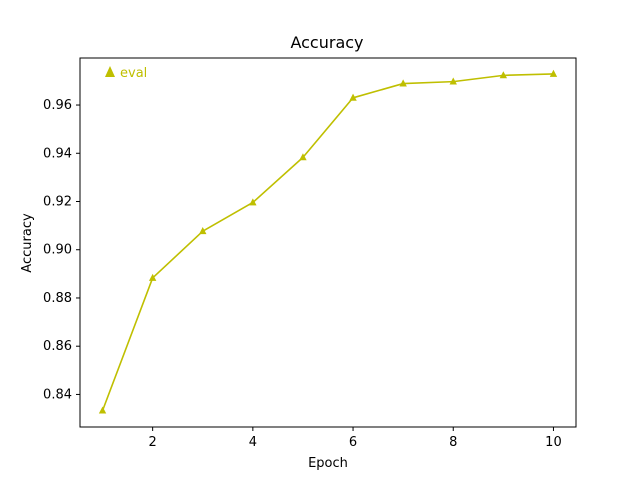  I want to click on legend: eval, so click(126, 73).